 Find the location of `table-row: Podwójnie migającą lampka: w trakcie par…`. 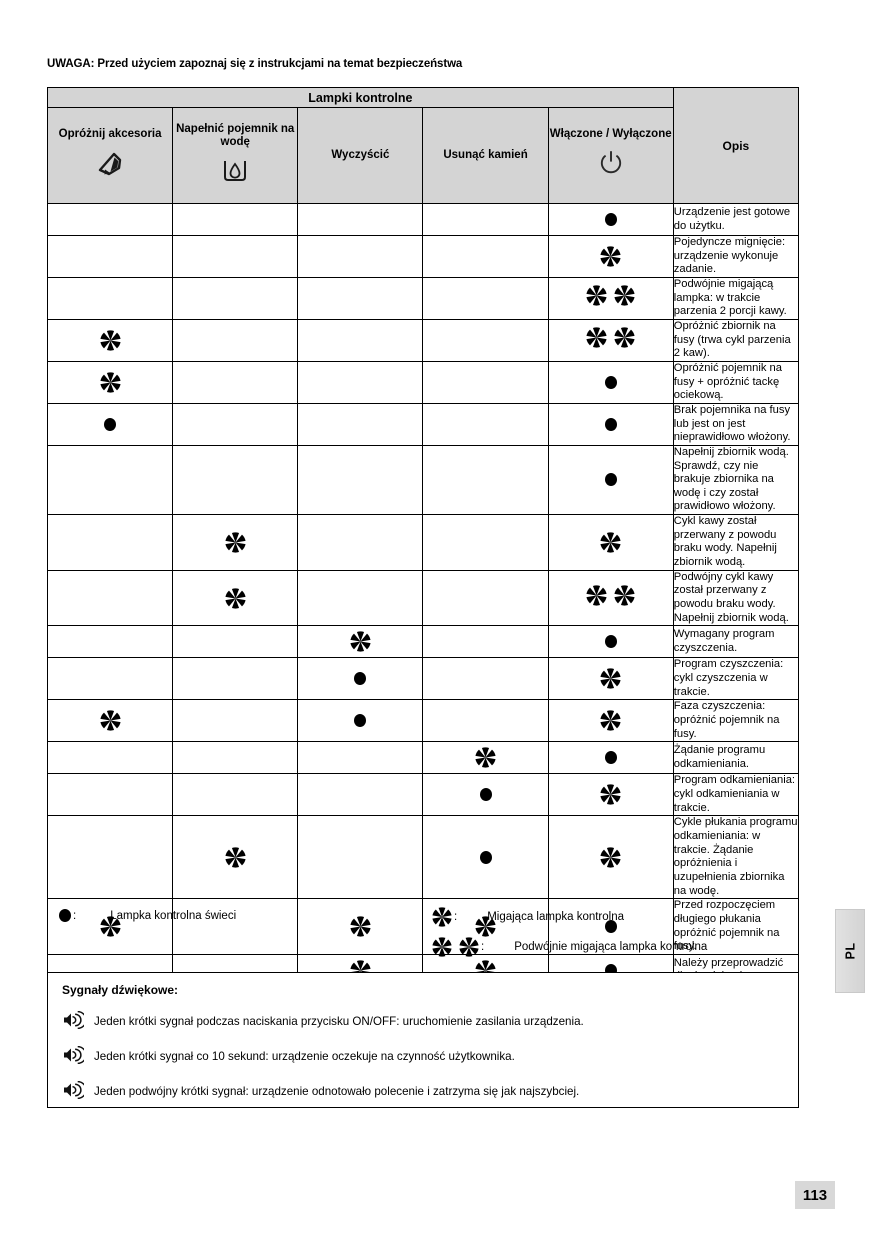

table-row: Podwójnie migającą lampka: w trakcie par… is located at coordinates (423, 298).